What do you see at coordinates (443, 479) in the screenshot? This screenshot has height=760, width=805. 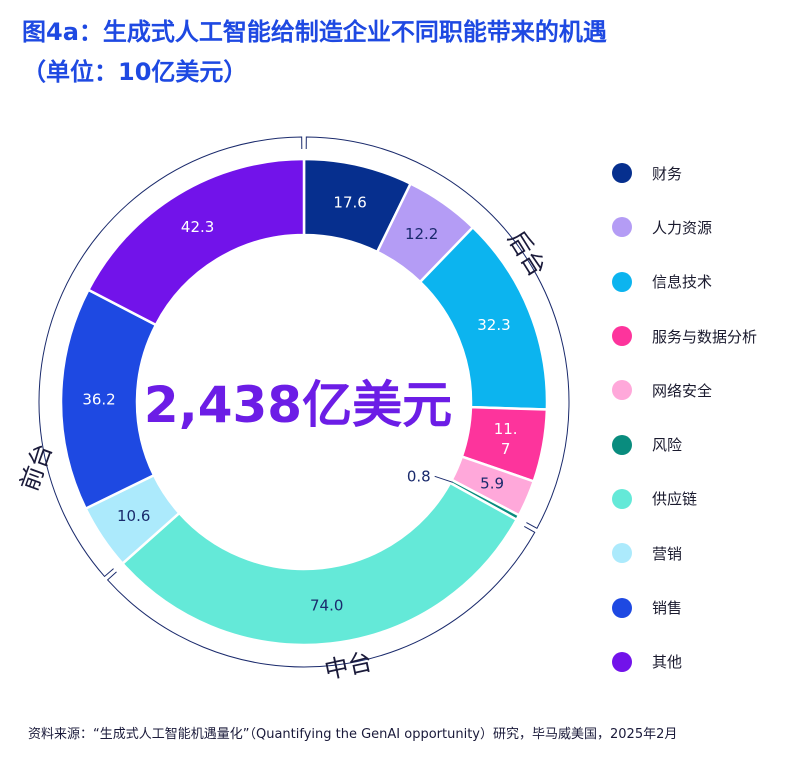 I see `slice-leader-line` at bounding box center [443, 479].